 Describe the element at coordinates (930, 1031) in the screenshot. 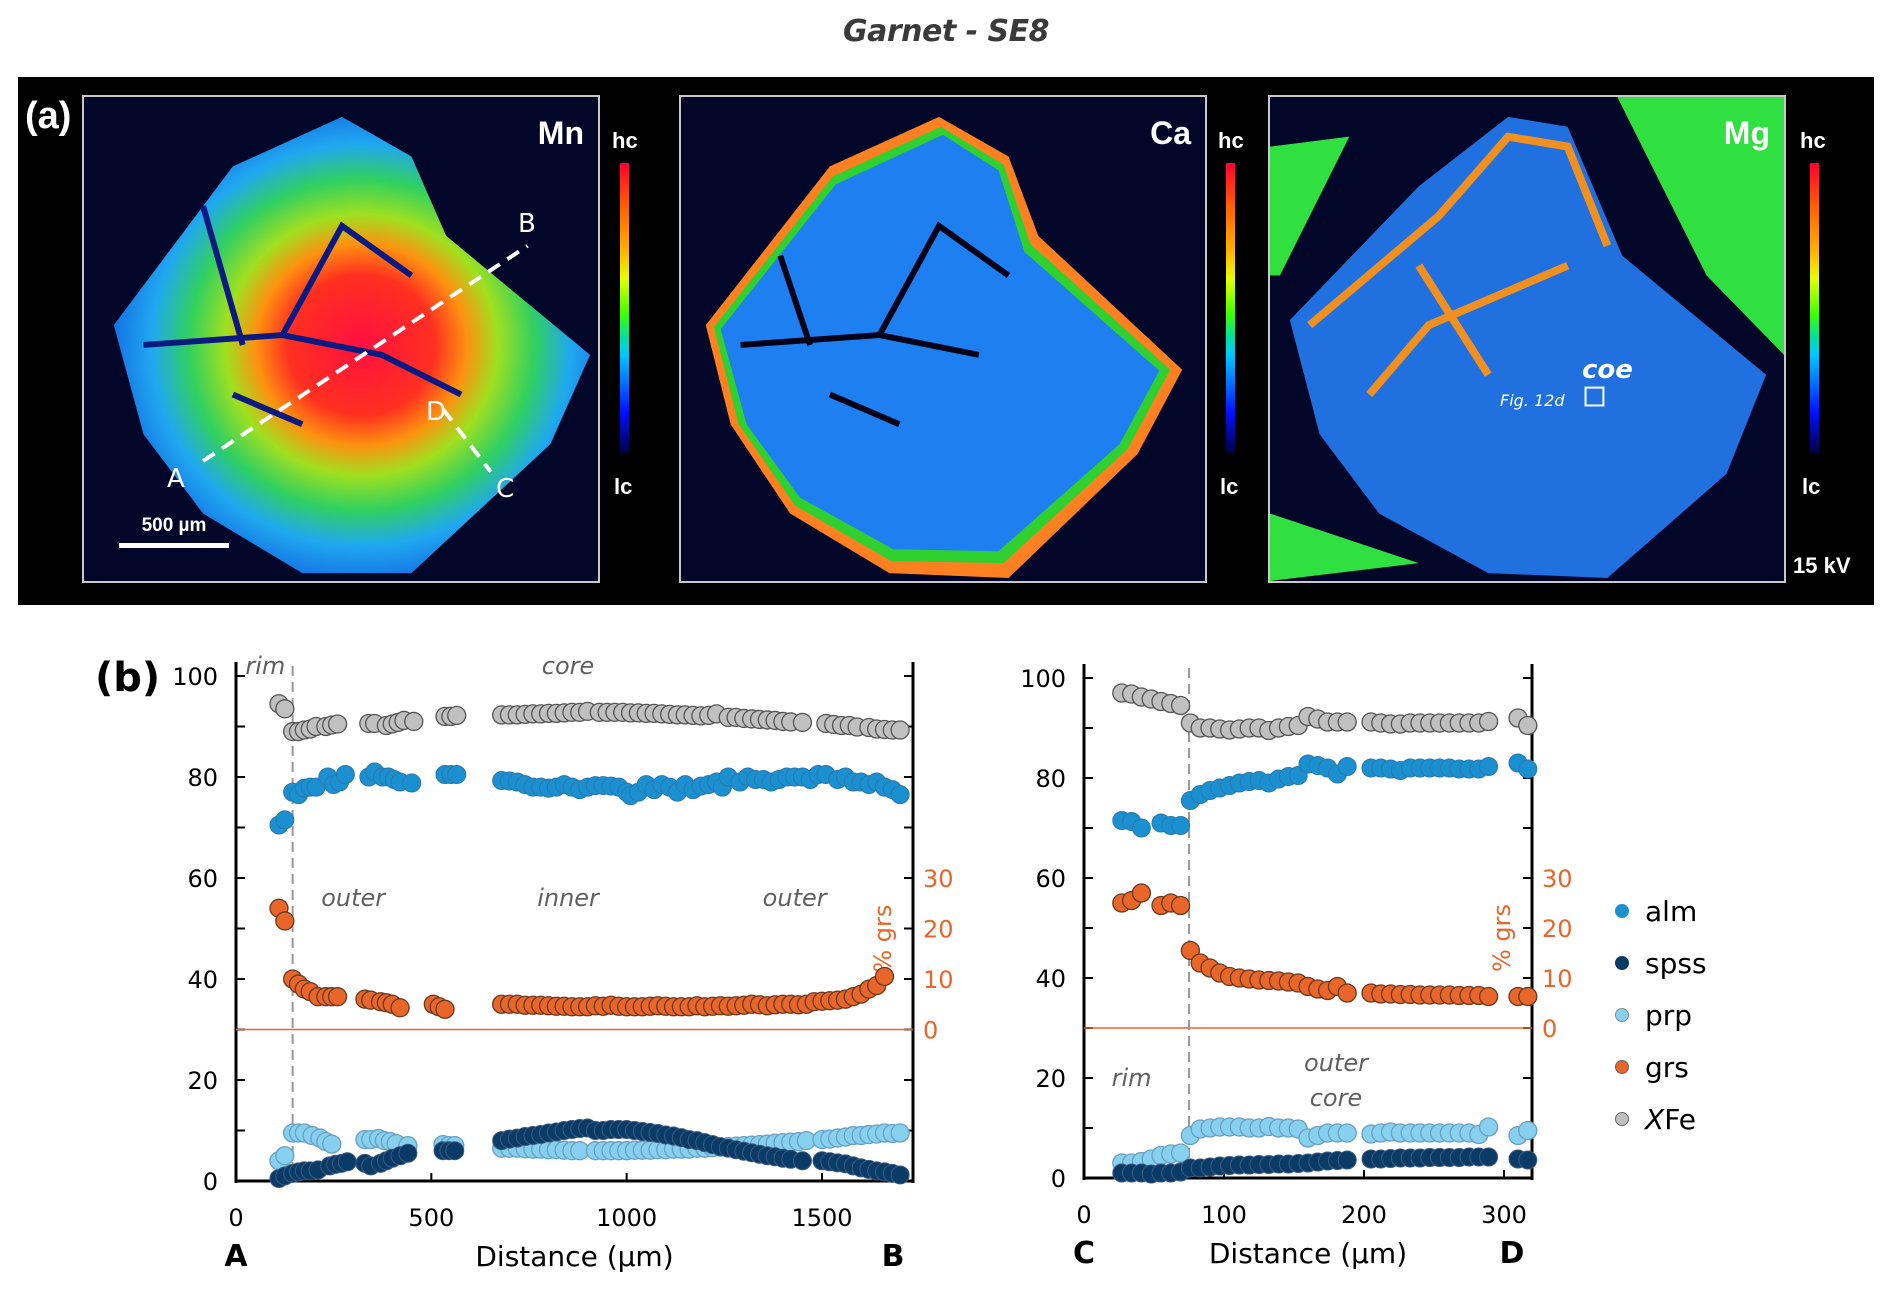

I see `chart-ab-y2-tick-label: 0` at that location.